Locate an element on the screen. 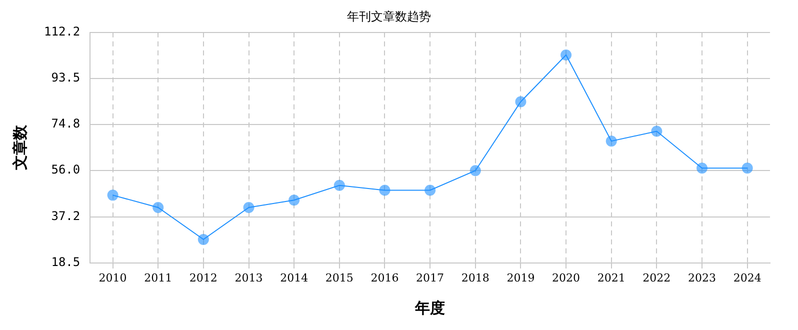 The width and height of the screenshot is (798, 330). x-tick-label: 2010 is located at coordinates (112, 277).